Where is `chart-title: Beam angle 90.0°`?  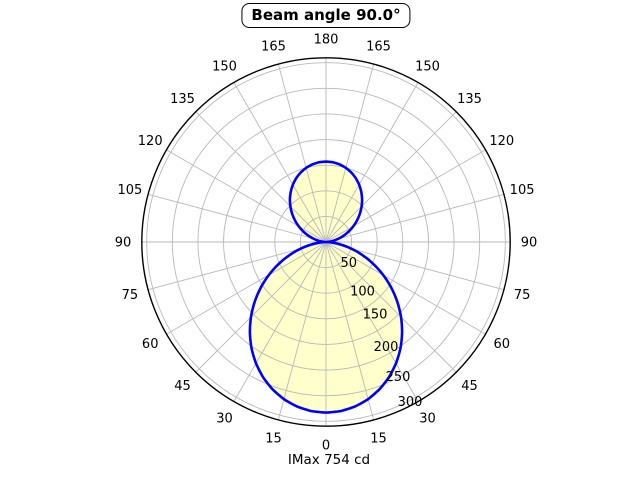 chart-title: Beam angle 90.0° is located at coordinates (326, 15).